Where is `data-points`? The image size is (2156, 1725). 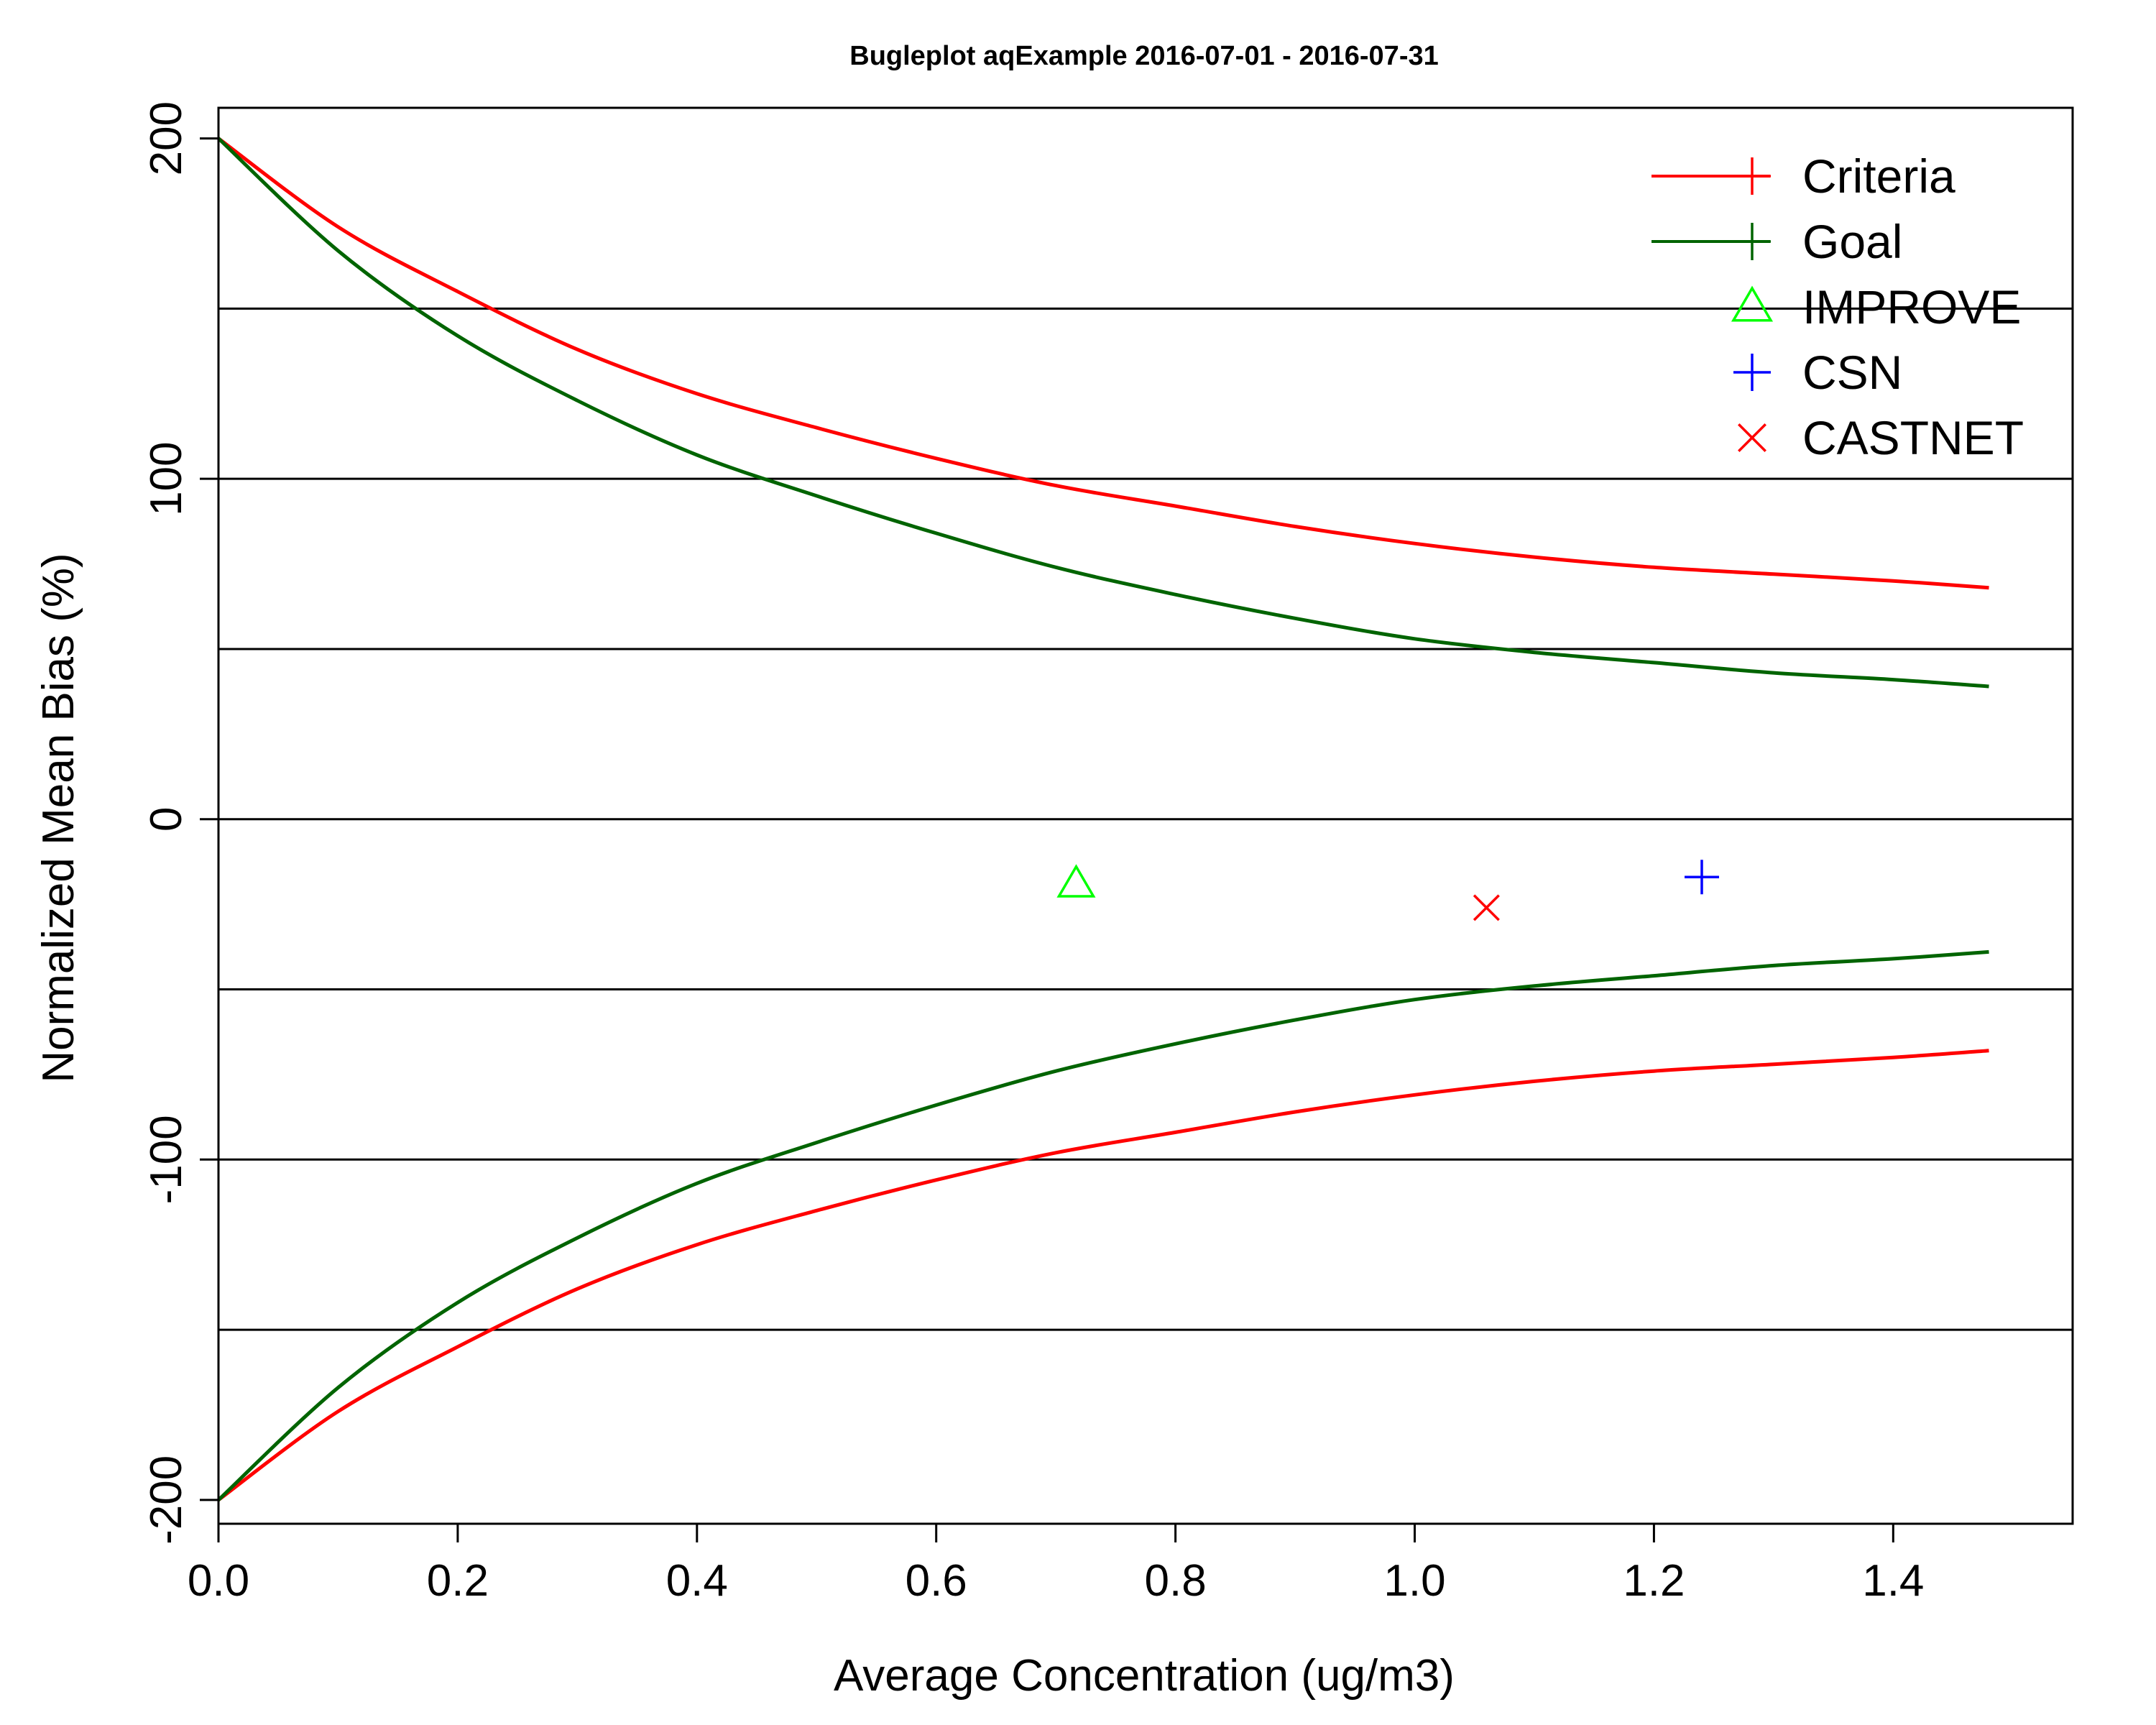 data-points is located at coordinates (1387, 890).